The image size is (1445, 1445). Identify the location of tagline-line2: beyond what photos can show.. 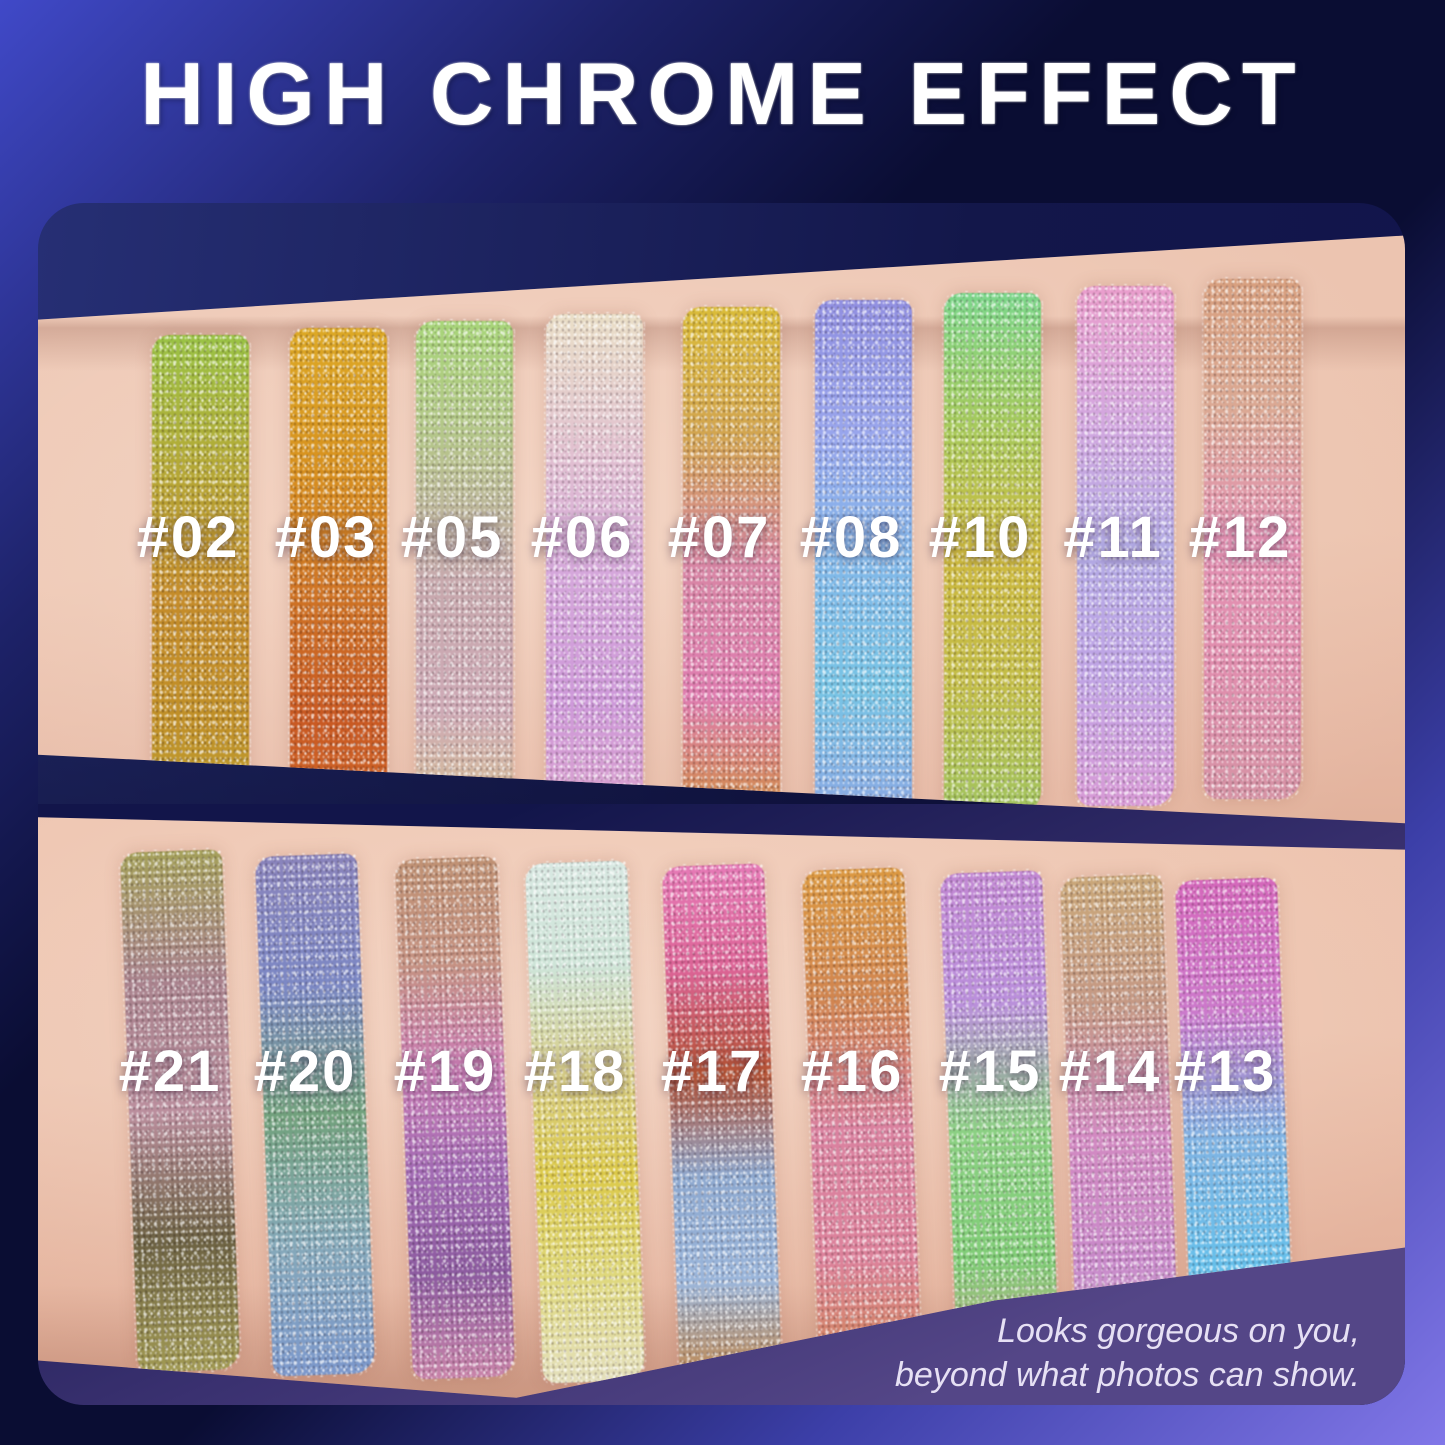
(1127, 1375).